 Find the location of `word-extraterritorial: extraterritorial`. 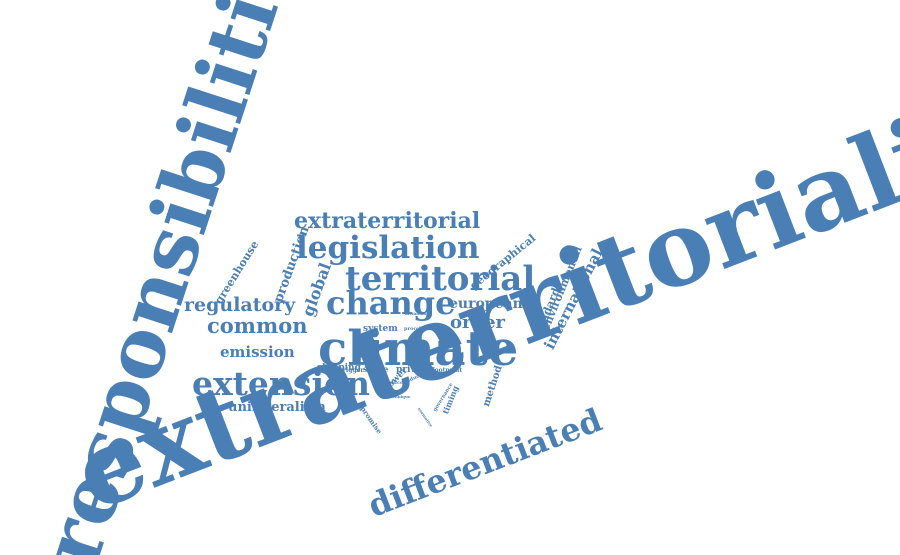

word-extraterritorial: extraterritorial is located at coordinates (387, 221).